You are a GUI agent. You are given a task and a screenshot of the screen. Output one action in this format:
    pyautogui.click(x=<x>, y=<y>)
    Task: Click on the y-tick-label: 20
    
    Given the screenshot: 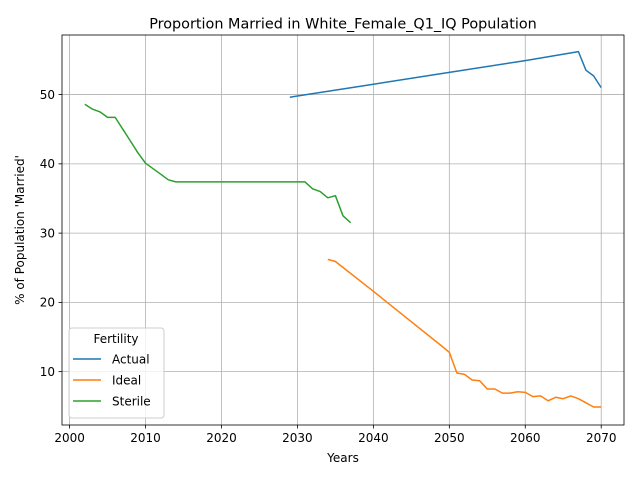 What is the action you would take?
    pyautogui.click(x=47, y=303)
    